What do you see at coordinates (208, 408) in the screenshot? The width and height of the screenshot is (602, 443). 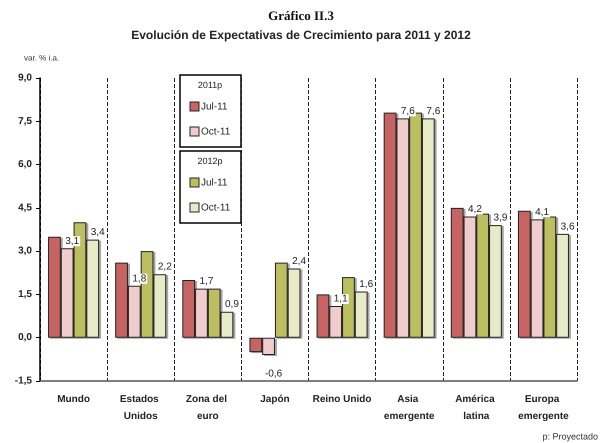 I see `x-tick-label: Zona del euro` at bounding box center [208, 408].